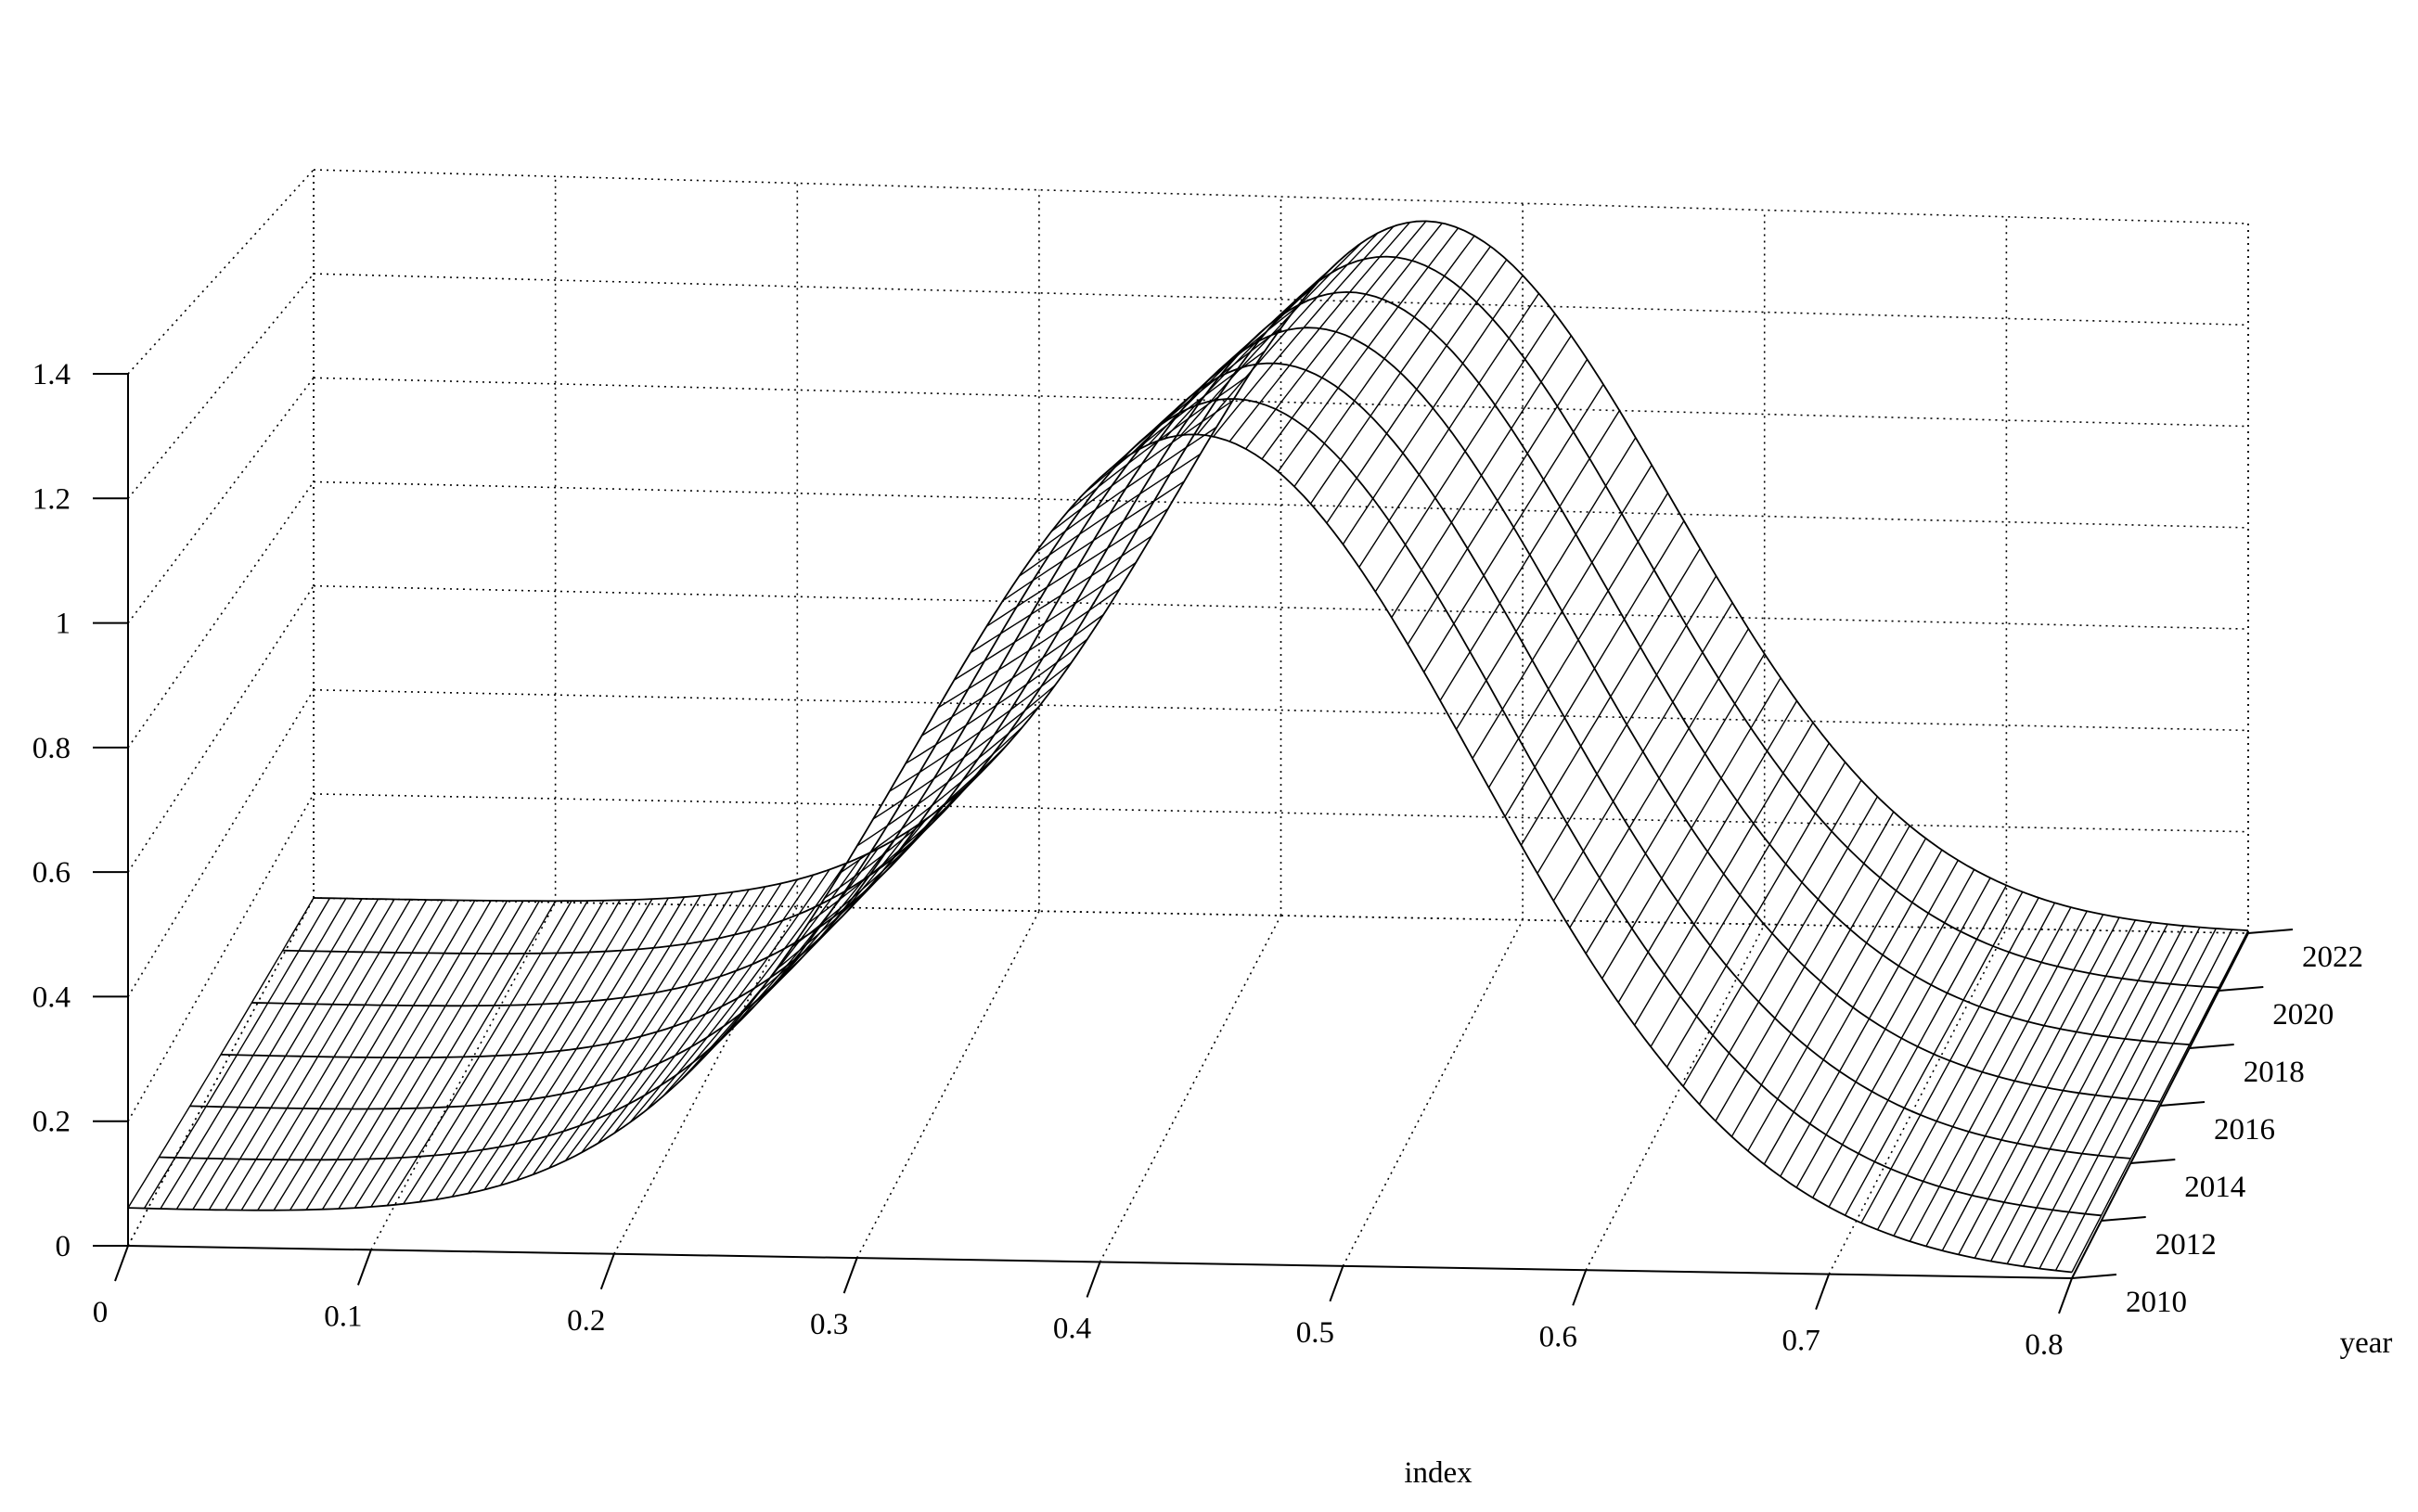 This screenshot has width=2418, height=1512. Describe the element at coordinates (51, 873) in the screenshot. I see `z-tick-label: 0.6` at that location.